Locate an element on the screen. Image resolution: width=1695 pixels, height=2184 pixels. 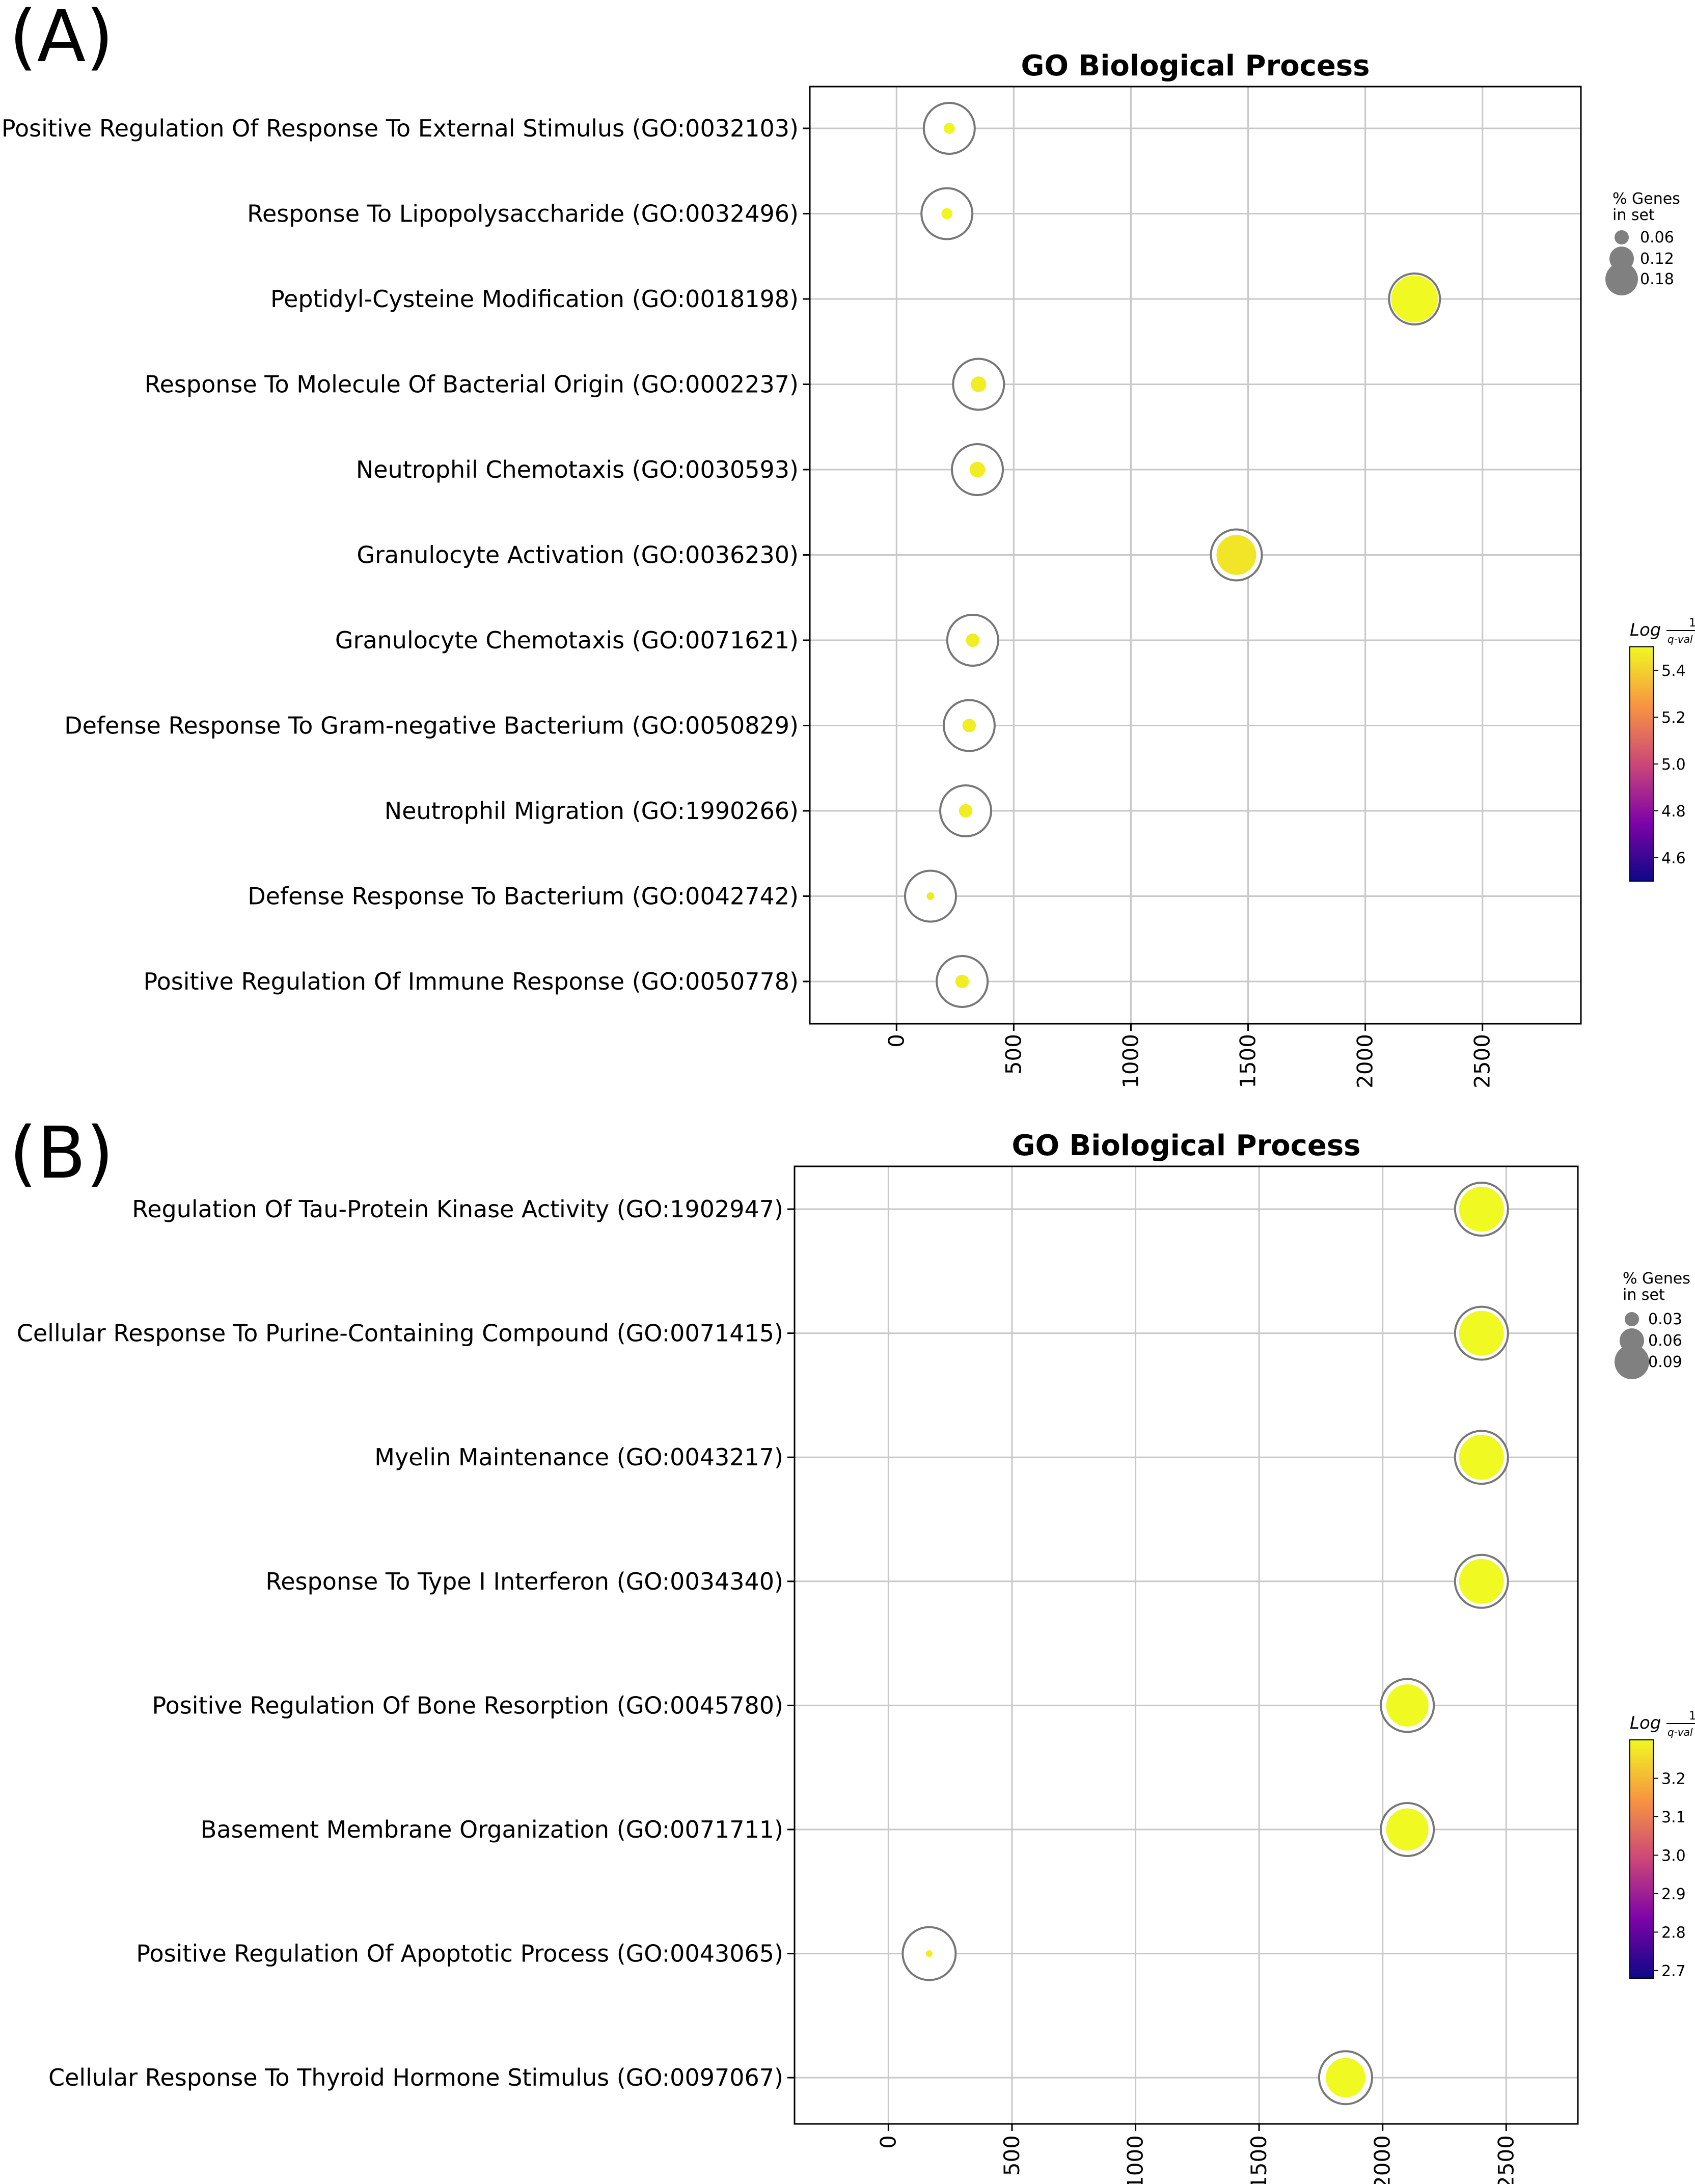
colorbar-tick-label: 2.9 is located at coordinates (1673, 1895).